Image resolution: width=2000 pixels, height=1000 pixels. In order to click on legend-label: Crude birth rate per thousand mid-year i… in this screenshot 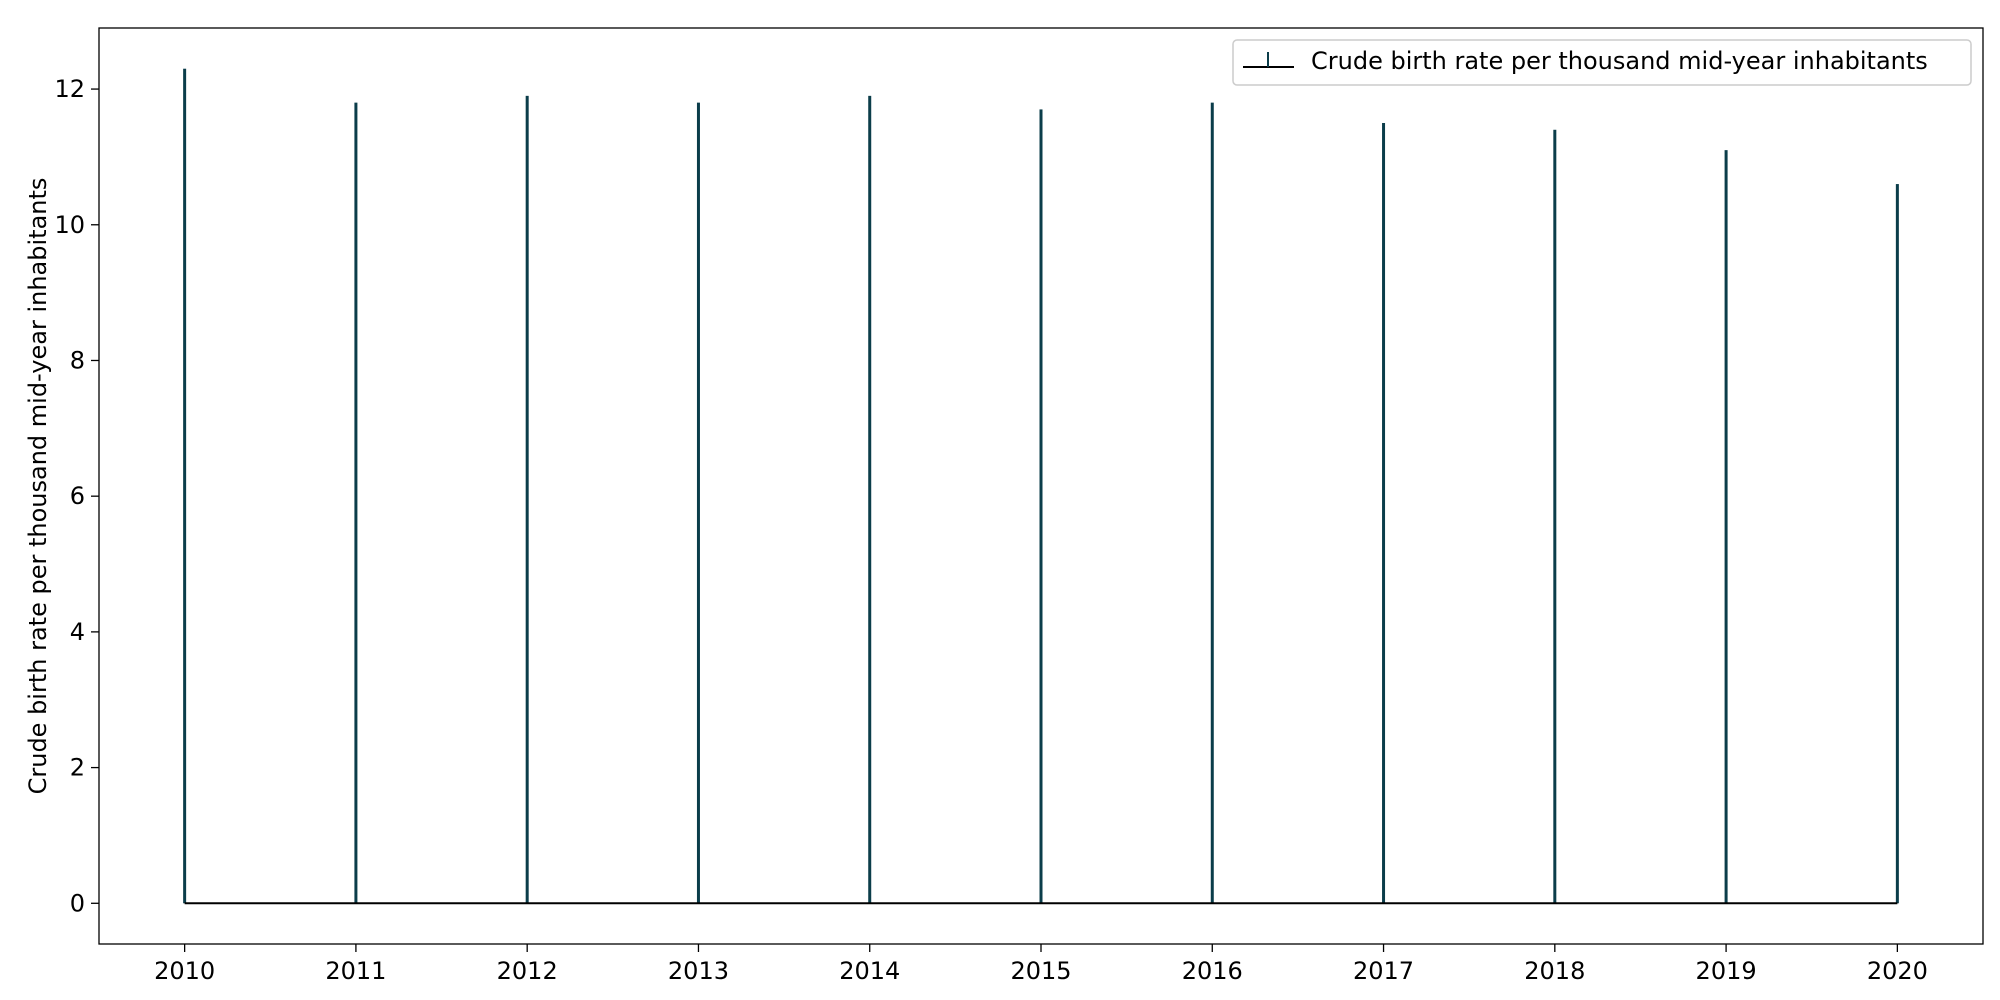, I will do `click(1619, 61)`.